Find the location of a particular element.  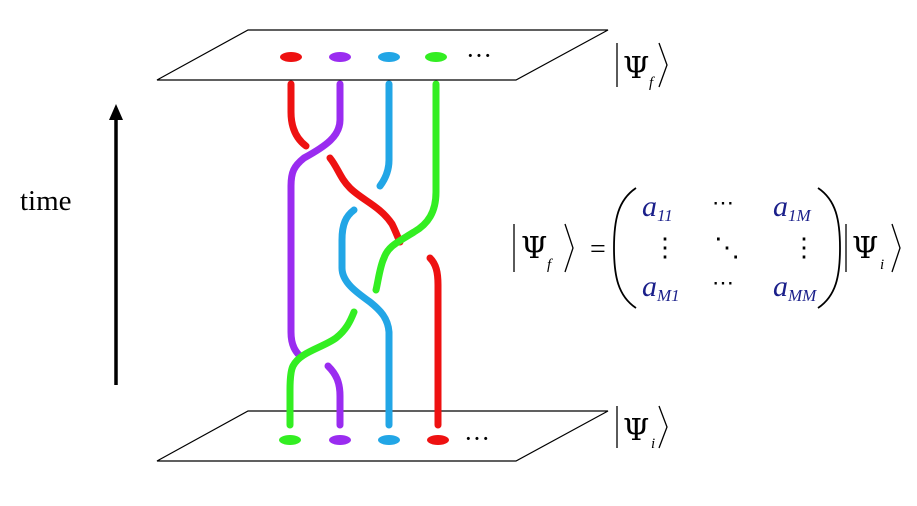

top-ket-subscript: f is located at coordinates (652, 83).